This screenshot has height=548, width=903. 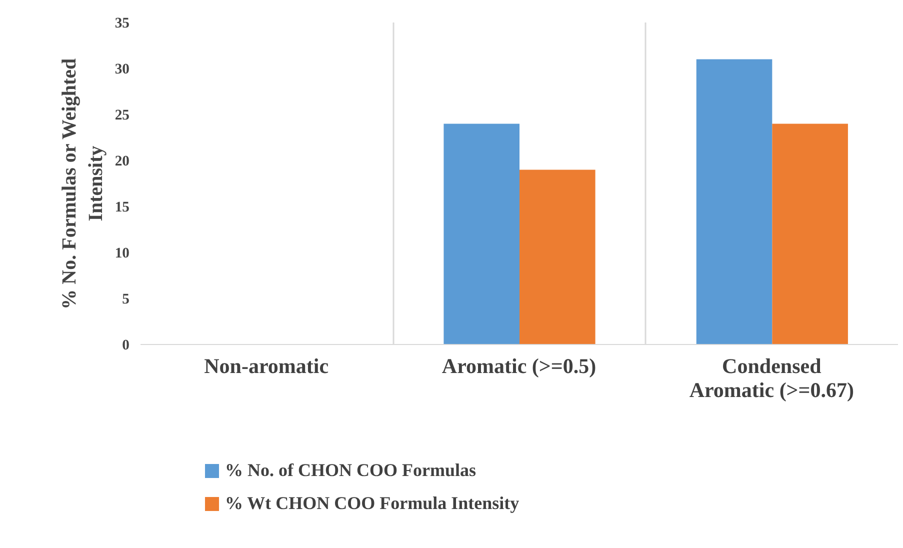 I want to click on x-tick-label: Aromatic (>=0.5), so click(x=519, y=366).